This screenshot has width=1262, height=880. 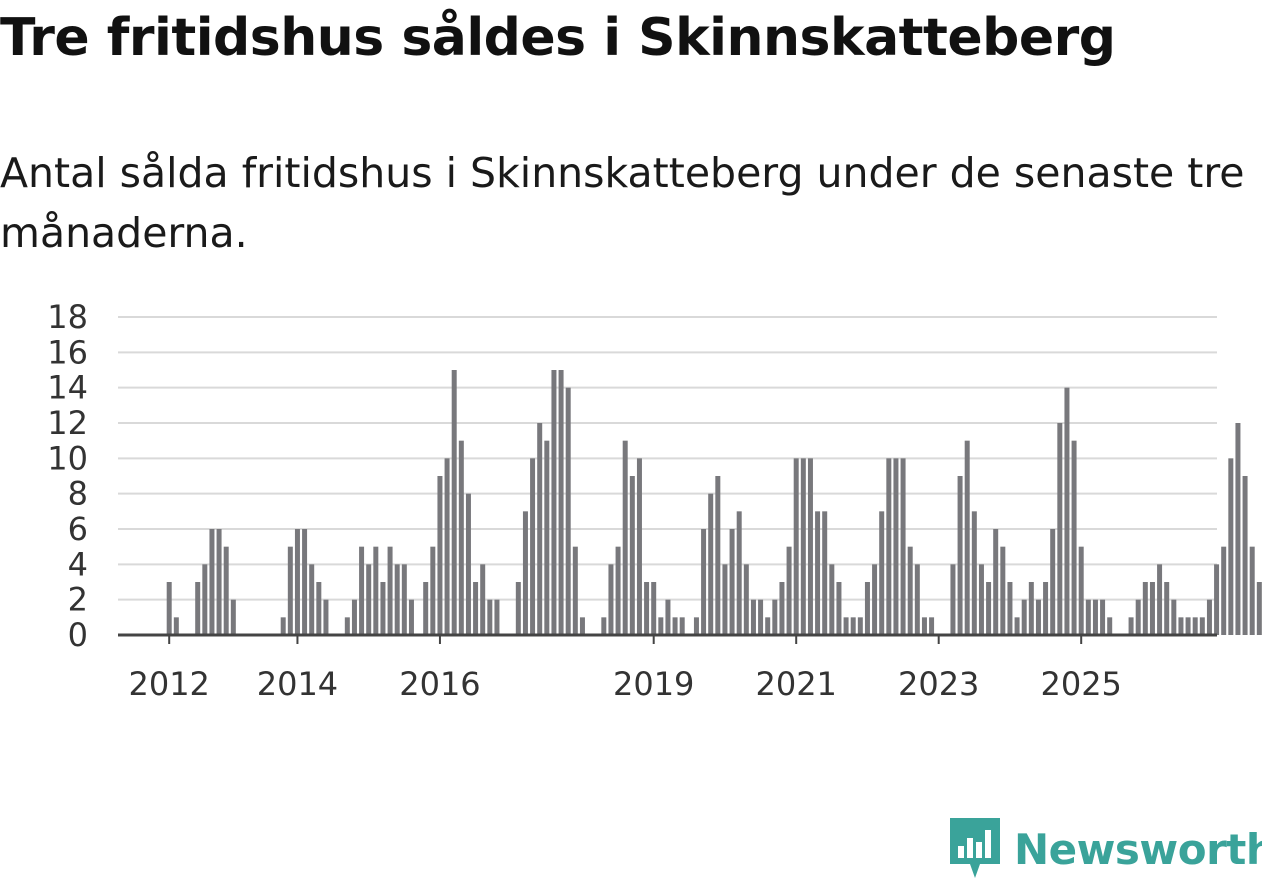 What do you see at coordinates (975, 848) in the screenshot?
I see `newsworthy-logo-icon` at bounding box center [975, 848].